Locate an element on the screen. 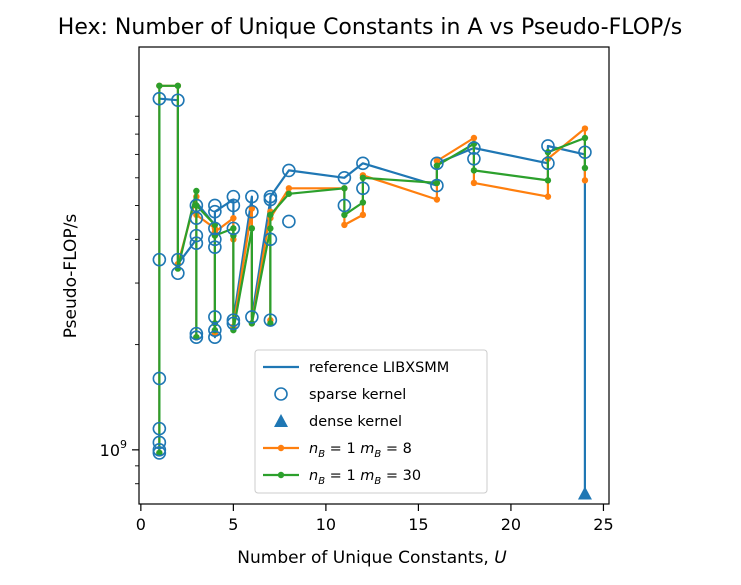  y-tick-label: 109 is located at coordinates (113, 449).